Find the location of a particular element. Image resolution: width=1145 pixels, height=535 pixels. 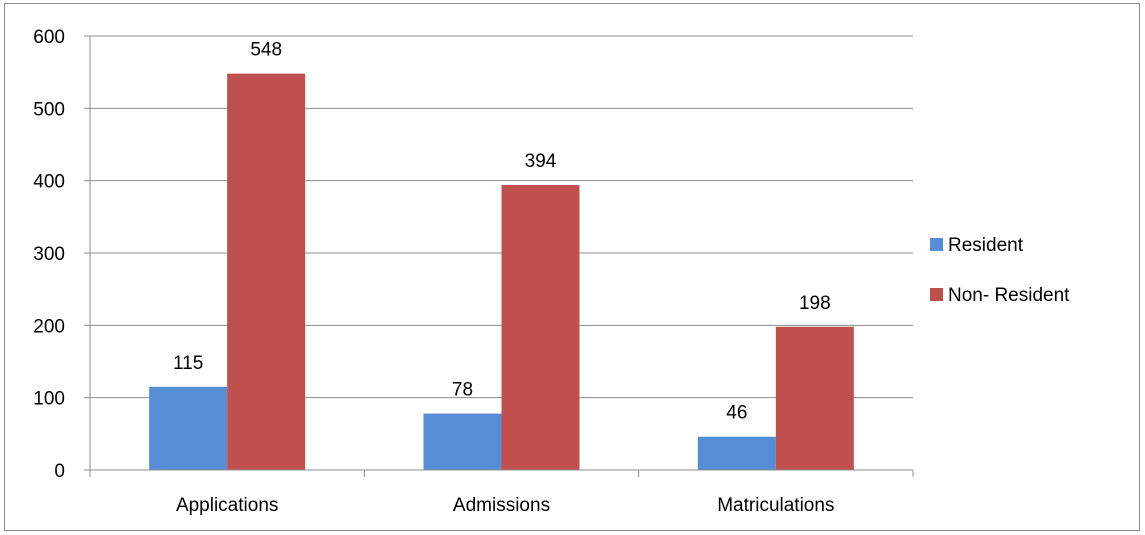

y-tick-label: 300 is located at coordinates (49, 254).